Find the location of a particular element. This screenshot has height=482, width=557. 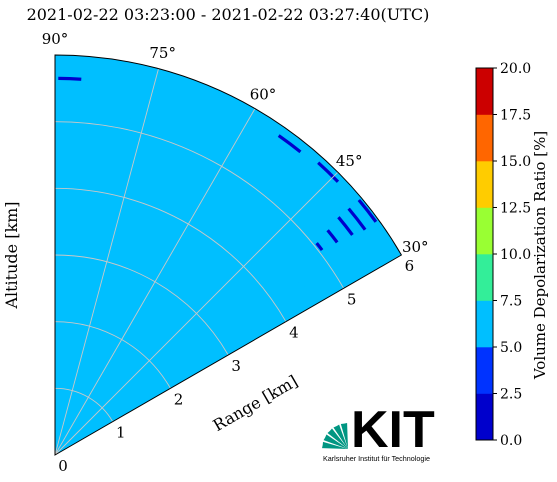

kit-logo-subtitle: Karlsruher Institut für Technologie is located at coordinates (376, 458).